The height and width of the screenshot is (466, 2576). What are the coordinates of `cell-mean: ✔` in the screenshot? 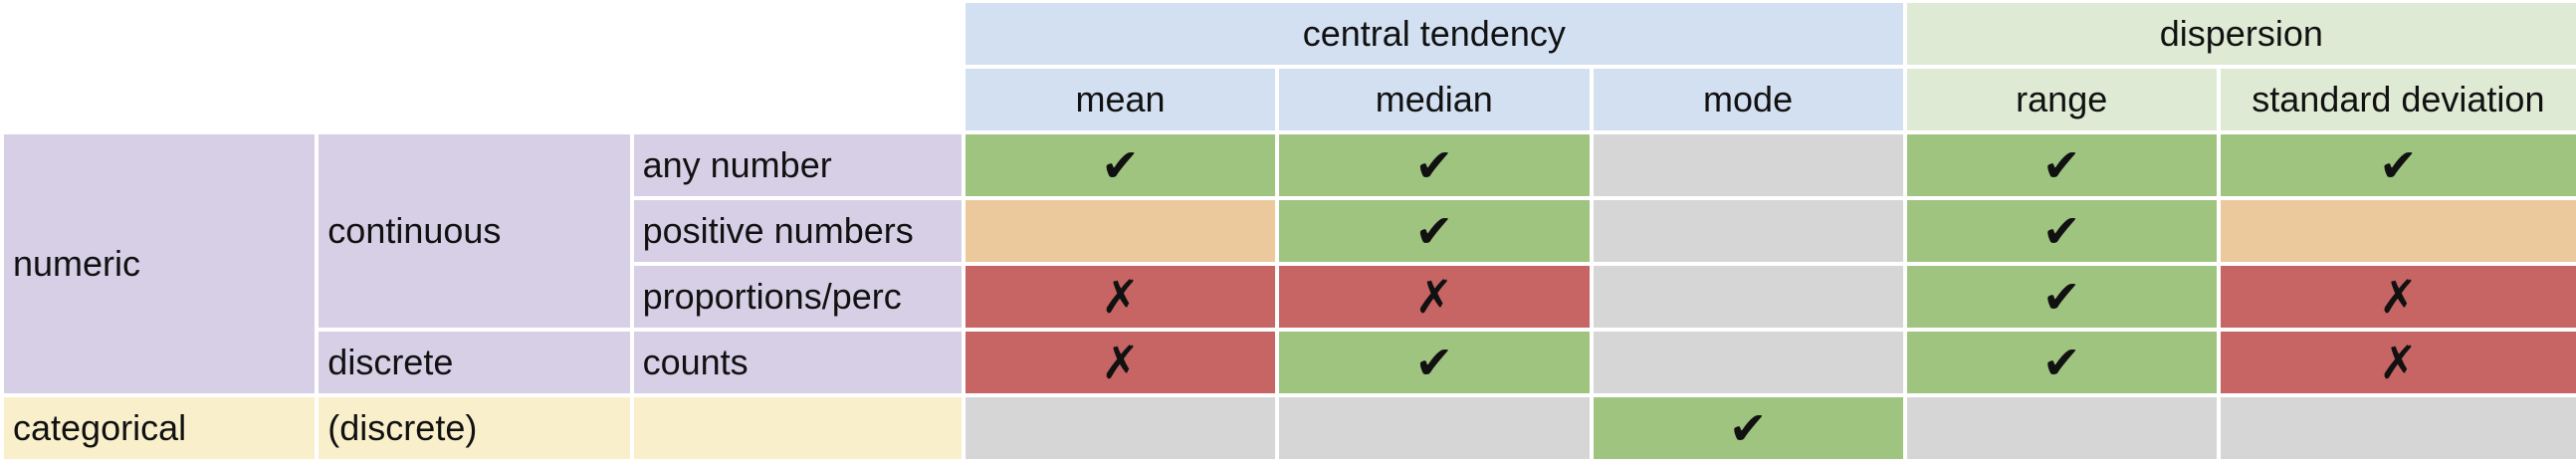 It's located at (1120, 165).